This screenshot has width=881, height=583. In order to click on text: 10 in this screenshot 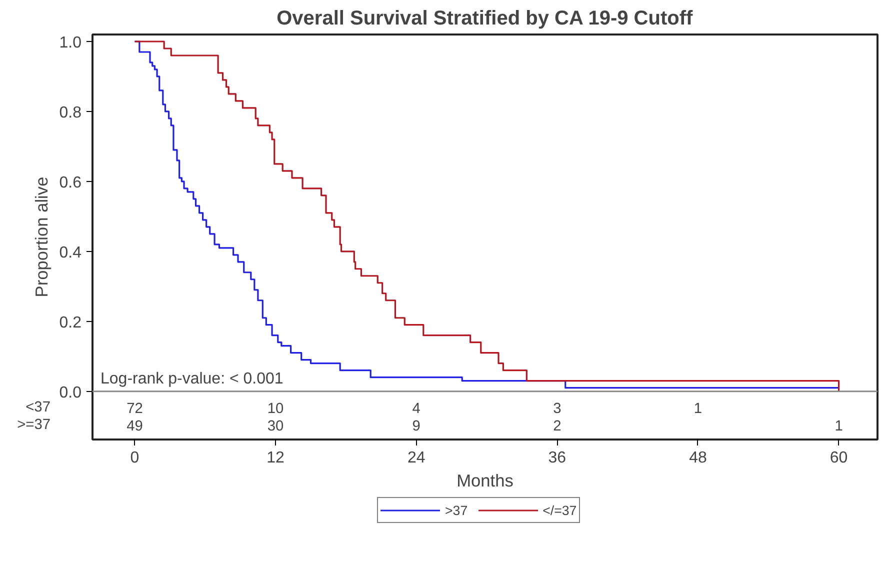, I will do `click(275, 408)`.